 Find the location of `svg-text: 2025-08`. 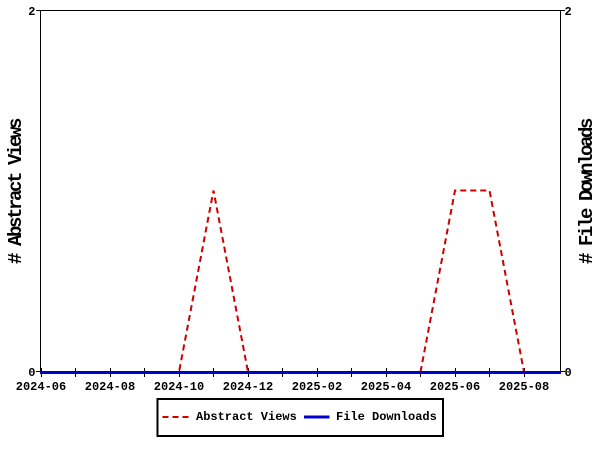

svg-text: 2025-08 is located at coordinates (524, 387).